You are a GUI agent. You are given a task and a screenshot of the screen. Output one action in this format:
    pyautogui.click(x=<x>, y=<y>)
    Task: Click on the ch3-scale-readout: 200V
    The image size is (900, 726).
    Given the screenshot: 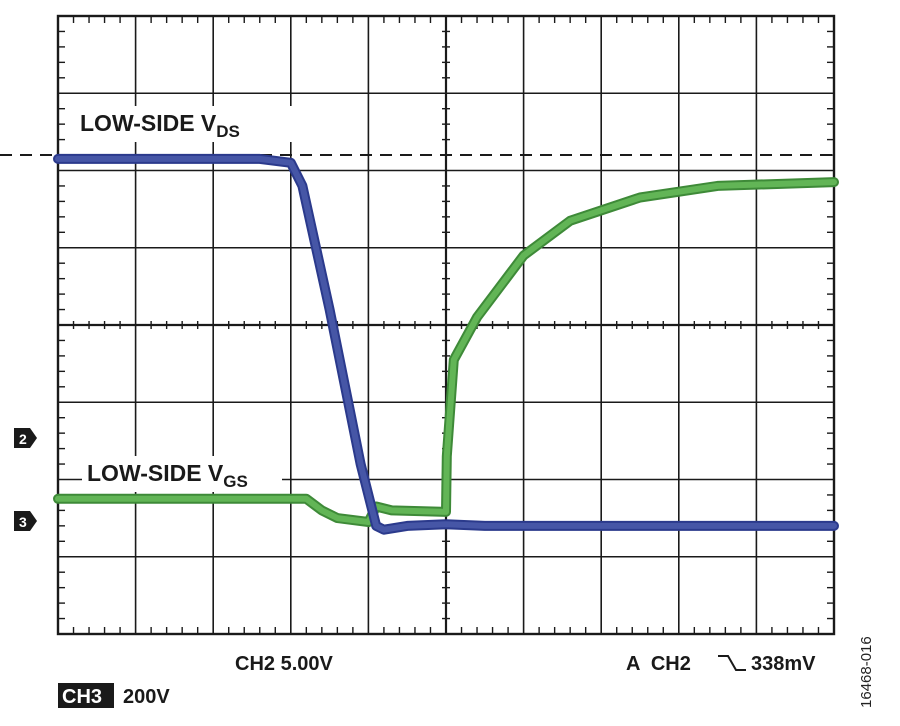 What is the action you would take?
    pyautogui.click(x=146, y=697)
    